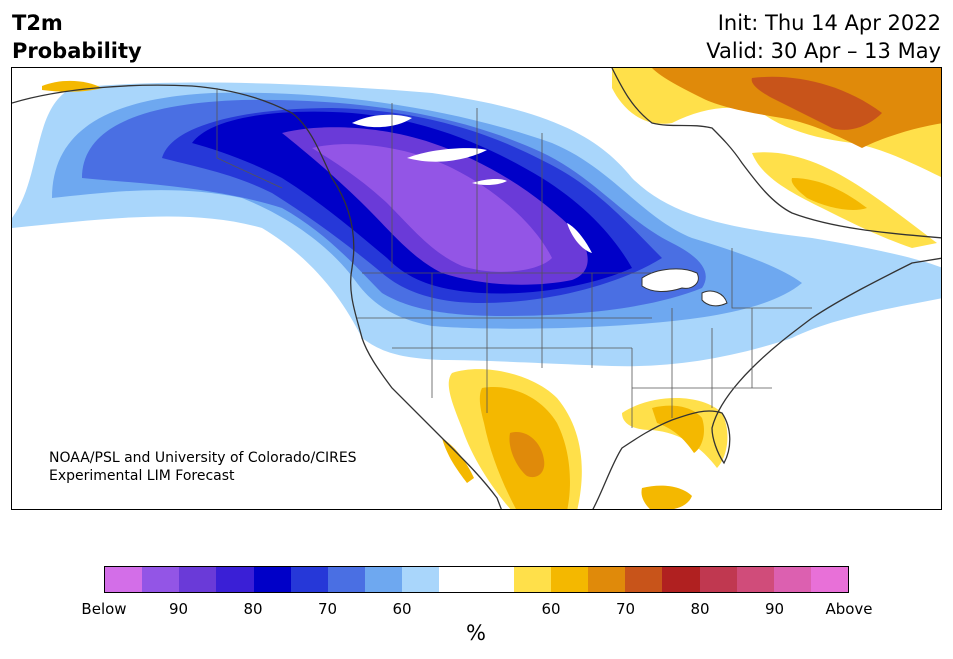 The width and height of the screenshot is (953, 659). I want to click on above-band-southeast-mid, so click(678, 429).